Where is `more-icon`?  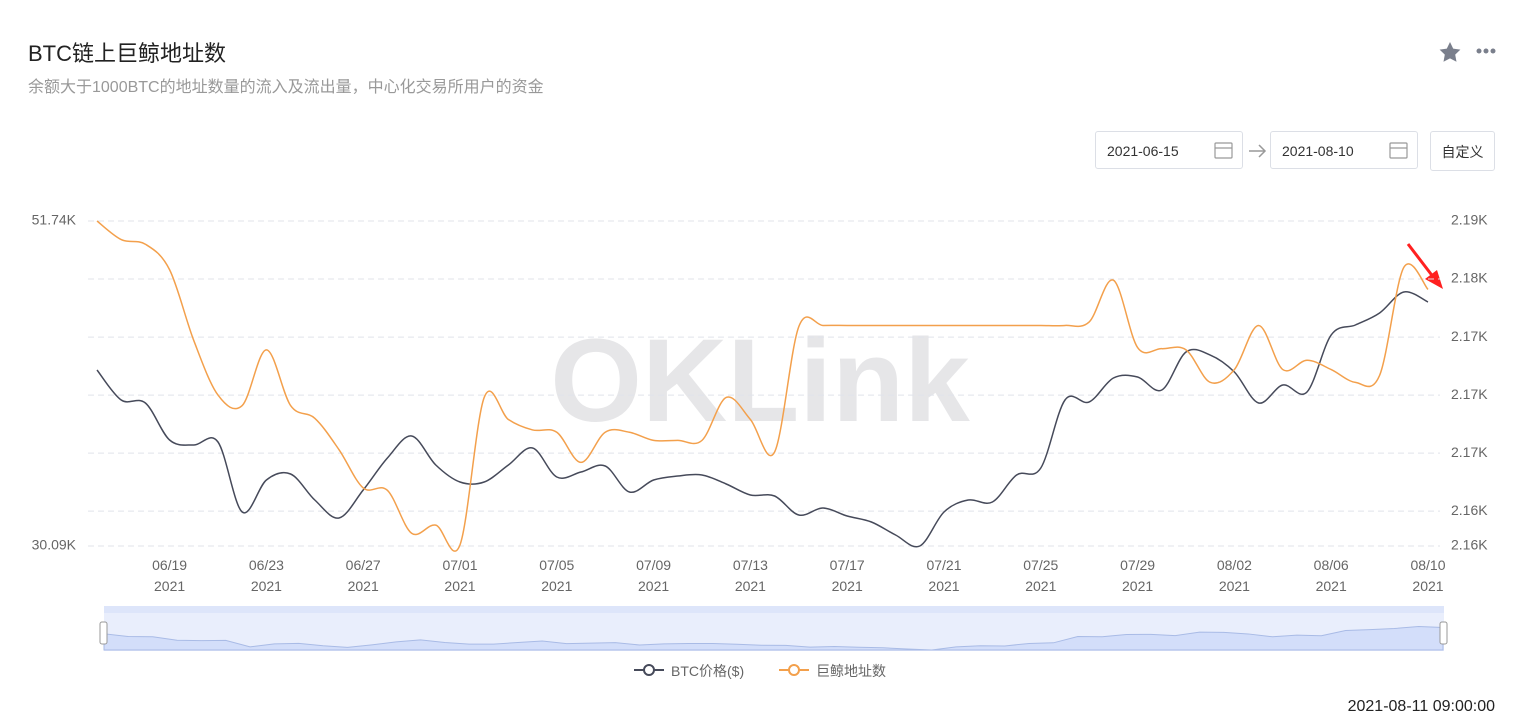
more-icon is located at coordinates (1486, 51).